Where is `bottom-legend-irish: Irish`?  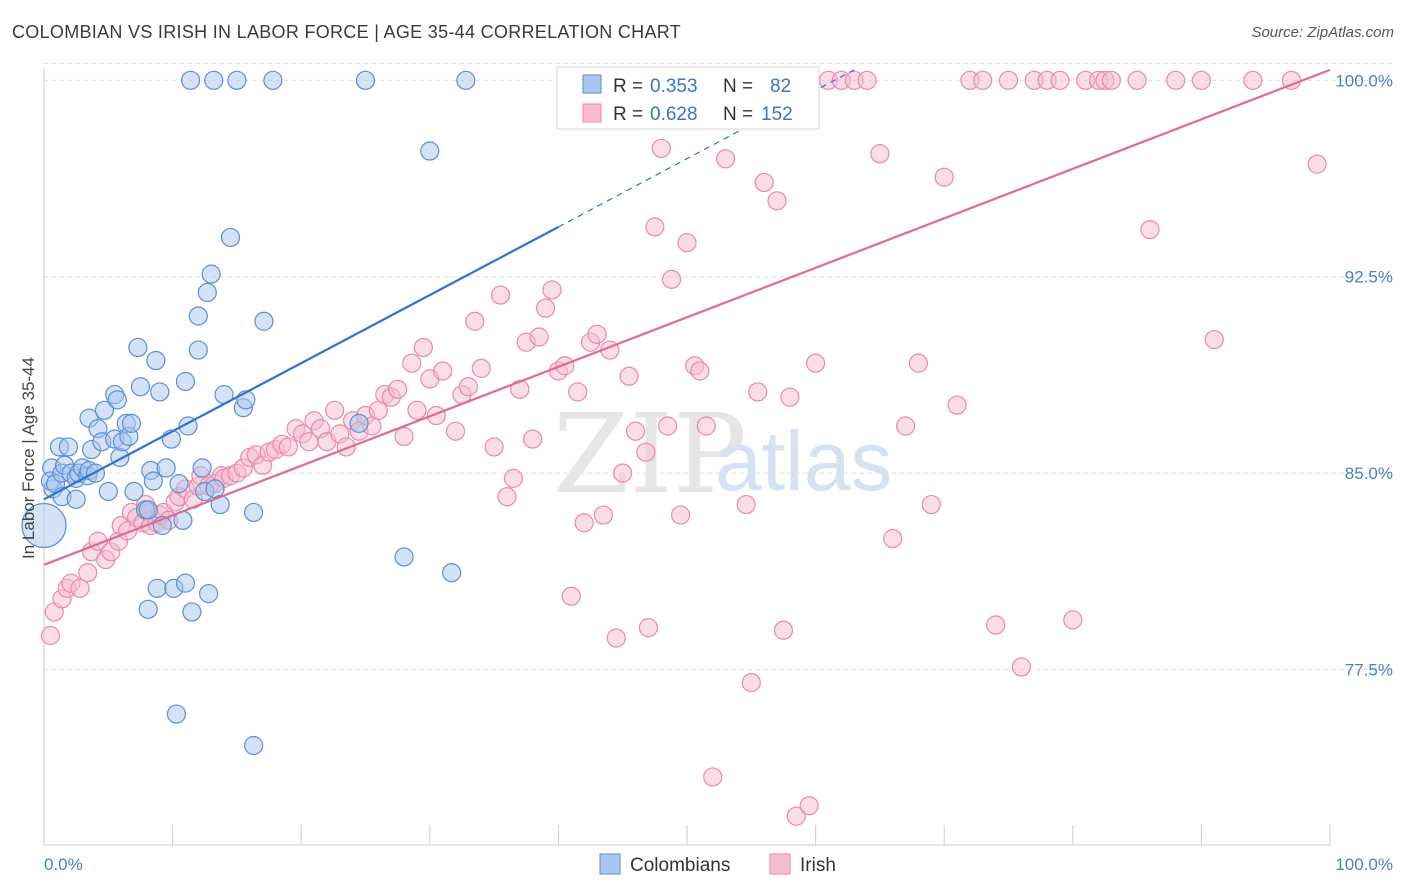 bottom-legend-irish: Irish is located at coordinates (818, 865).